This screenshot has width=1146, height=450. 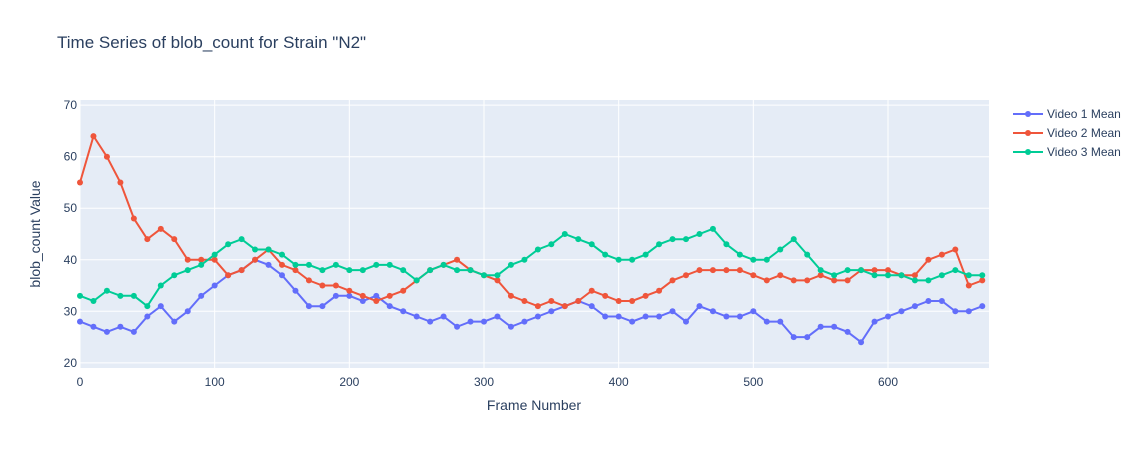 What do you see at coordinates (1067, 152) in the screenshot?
I see `legend-item: Video 3 Mean` at bounding box center [1067, 152].